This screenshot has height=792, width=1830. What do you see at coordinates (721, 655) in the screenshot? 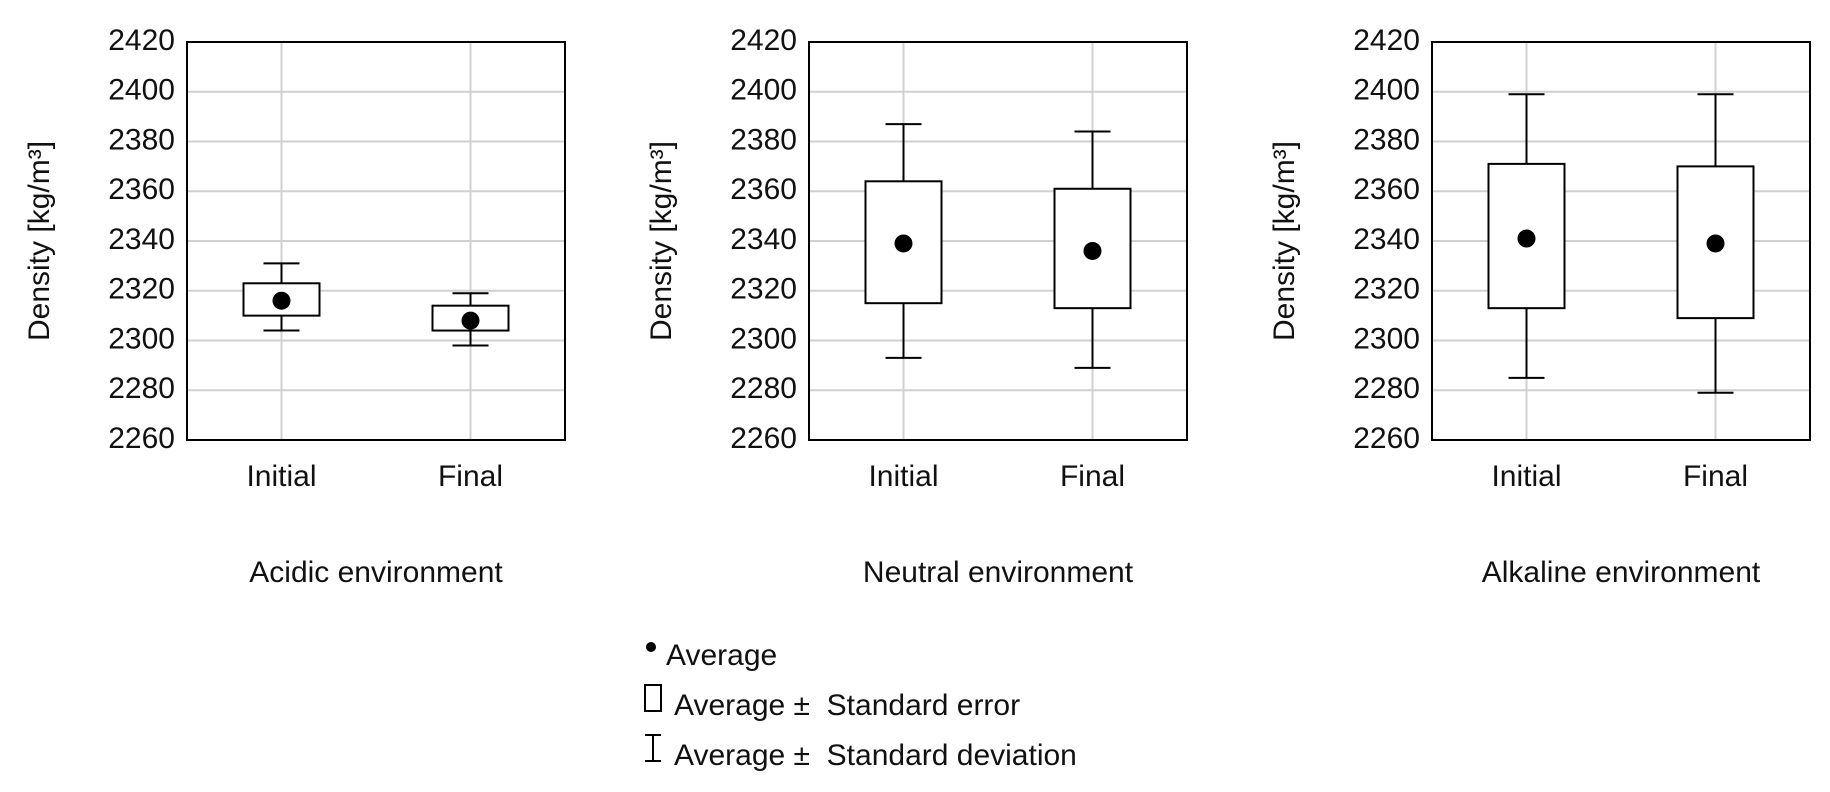
I see `legend-label: Average` at bounding box center [721, 655].